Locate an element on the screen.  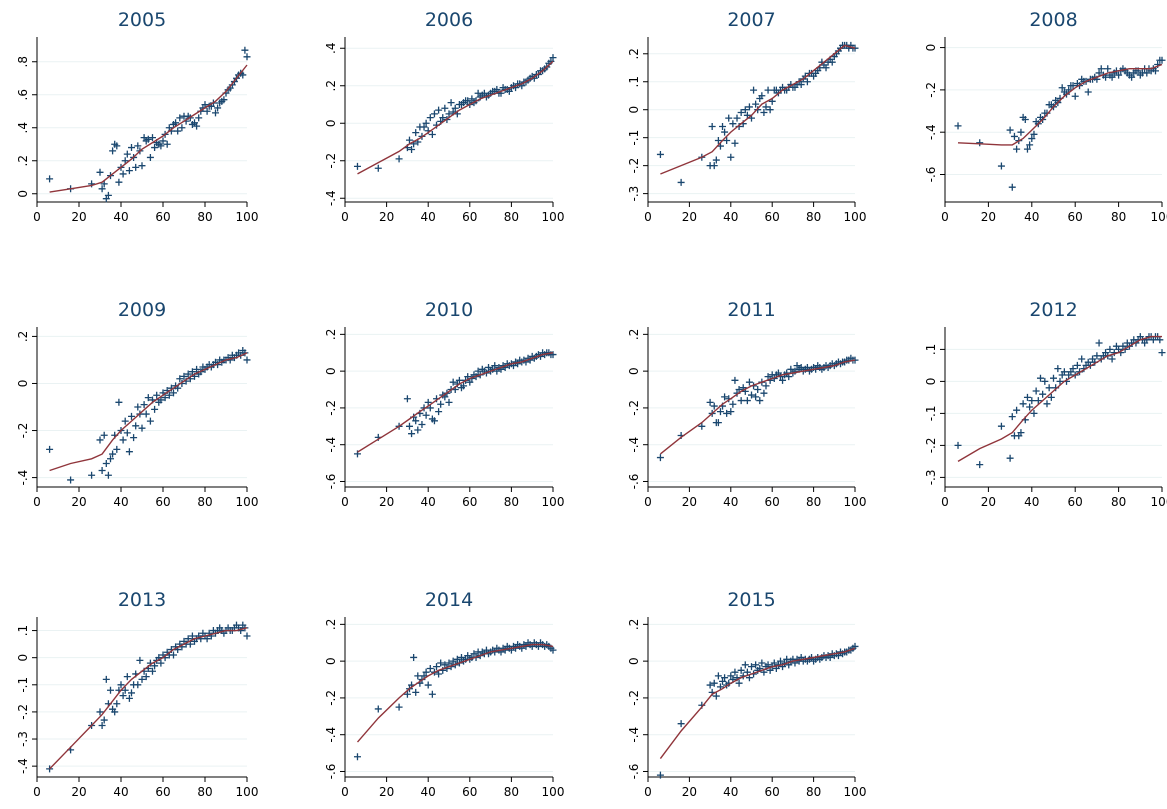
panel-2015: 2015 0 20 40 60 80 100 -.6 -.4 -.2 0 .2 is located at coordinates (746, 694).